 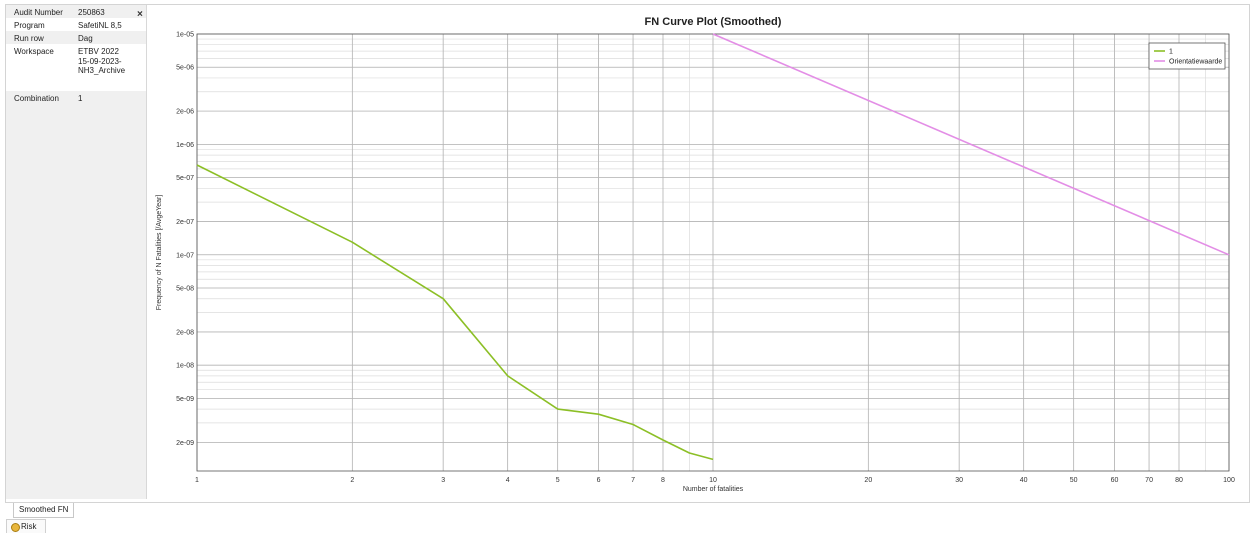 What do you see at coordinates (185, 399) in the screenshot?
I see `y-tick-label: 5e-09` at bounding box center [185, 399].